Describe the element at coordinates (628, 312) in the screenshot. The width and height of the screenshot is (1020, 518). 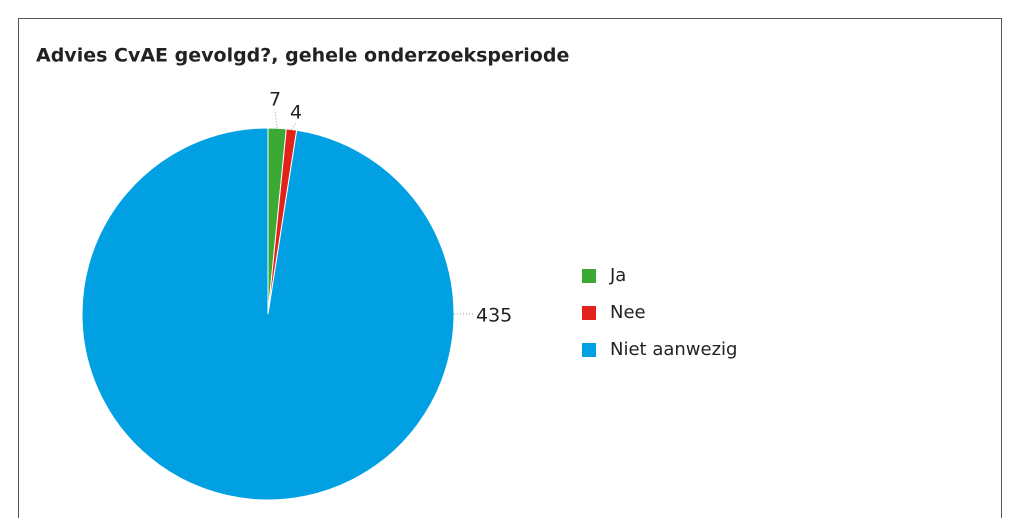
I see `legend-label: Nee` at that location.